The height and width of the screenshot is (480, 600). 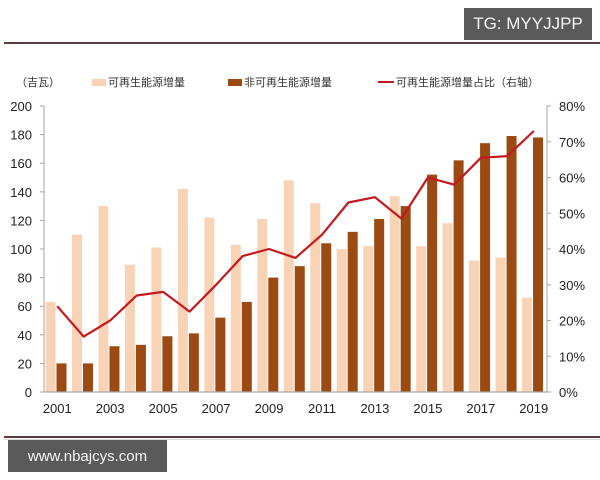 I want to click on legend-swatch-non-renewable, so click(x=235, y=82).